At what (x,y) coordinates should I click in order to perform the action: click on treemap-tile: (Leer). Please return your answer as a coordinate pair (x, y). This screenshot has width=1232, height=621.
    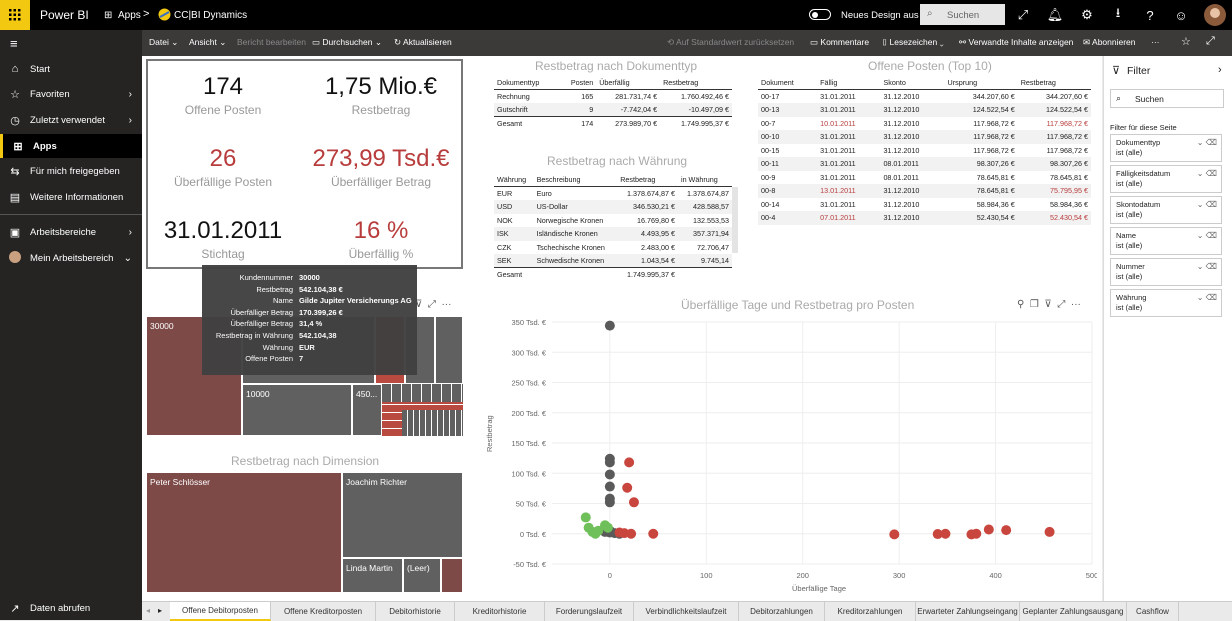
    Looking at the image, I should click on (422, 575).